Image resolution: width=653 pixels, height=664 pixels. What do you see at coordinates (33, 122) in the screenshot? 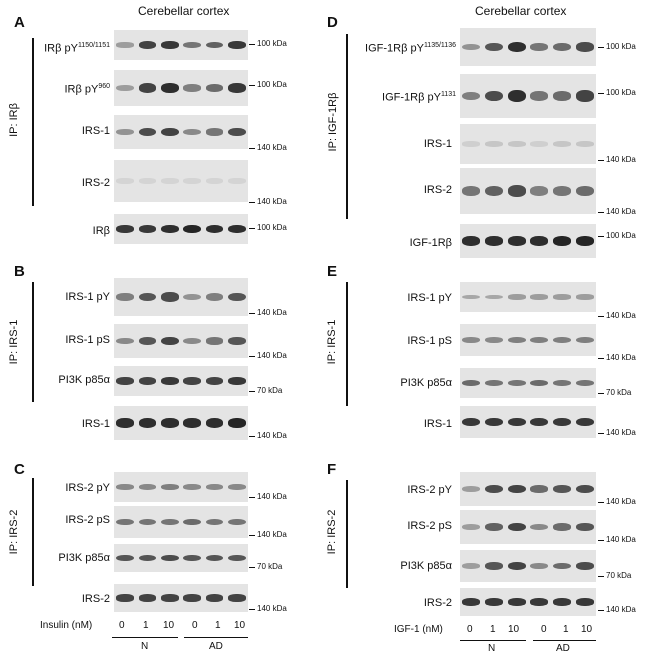
I see `ip-bracket-a` at bounding box center [33, 122].